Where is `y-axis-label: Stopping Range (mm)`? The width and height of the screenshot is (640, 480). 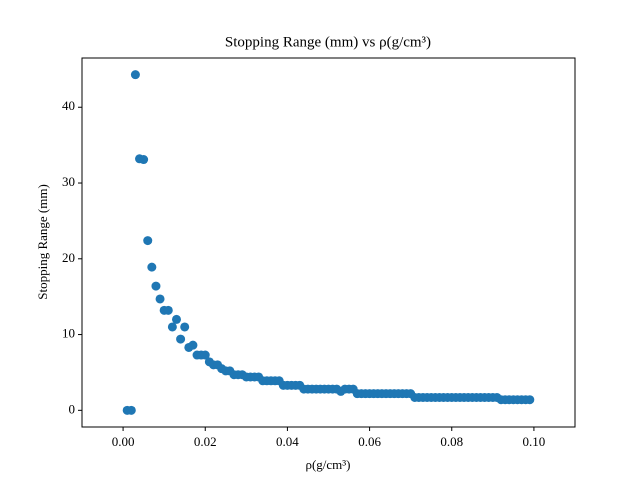
y-axis-label: Stopping Range (mm) is located at coordinates (42, 242).